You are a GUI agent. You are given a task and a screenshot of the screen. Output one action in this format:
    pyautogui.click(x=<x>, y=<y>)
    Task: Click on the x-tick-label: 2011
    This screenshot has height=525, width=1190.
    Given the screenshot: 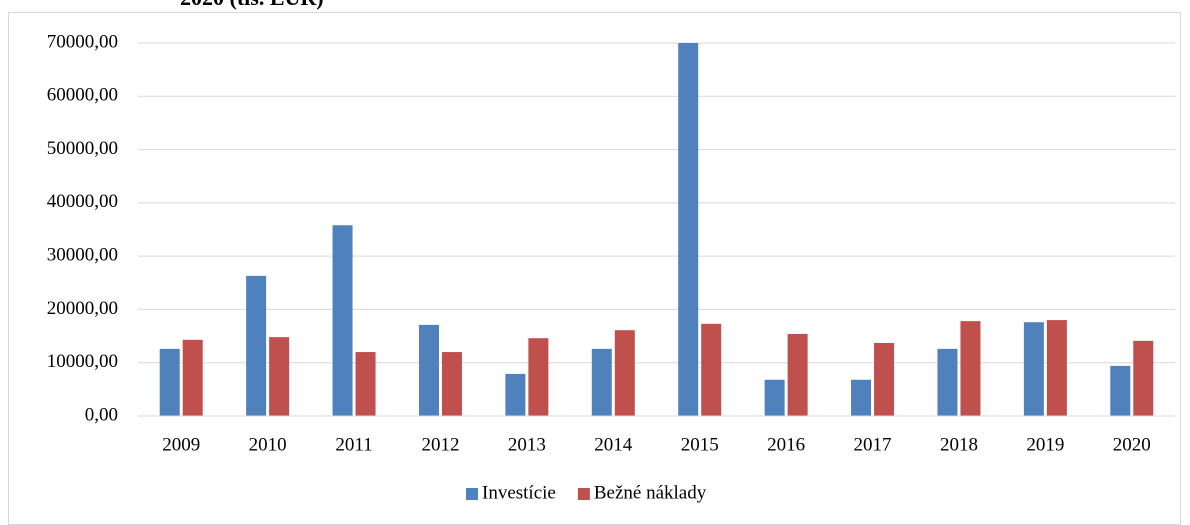 What is the action you would take?
    pyautogui.click(x=353, y=444)
    